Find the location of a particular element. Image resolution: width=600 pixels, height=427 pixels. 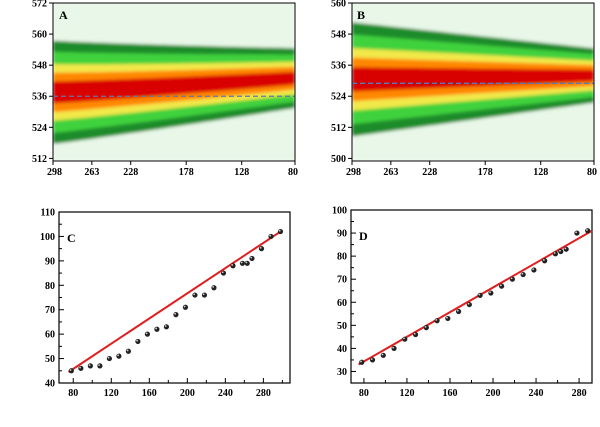

y-tick-label: 40 is located at coordinates (342, 349).